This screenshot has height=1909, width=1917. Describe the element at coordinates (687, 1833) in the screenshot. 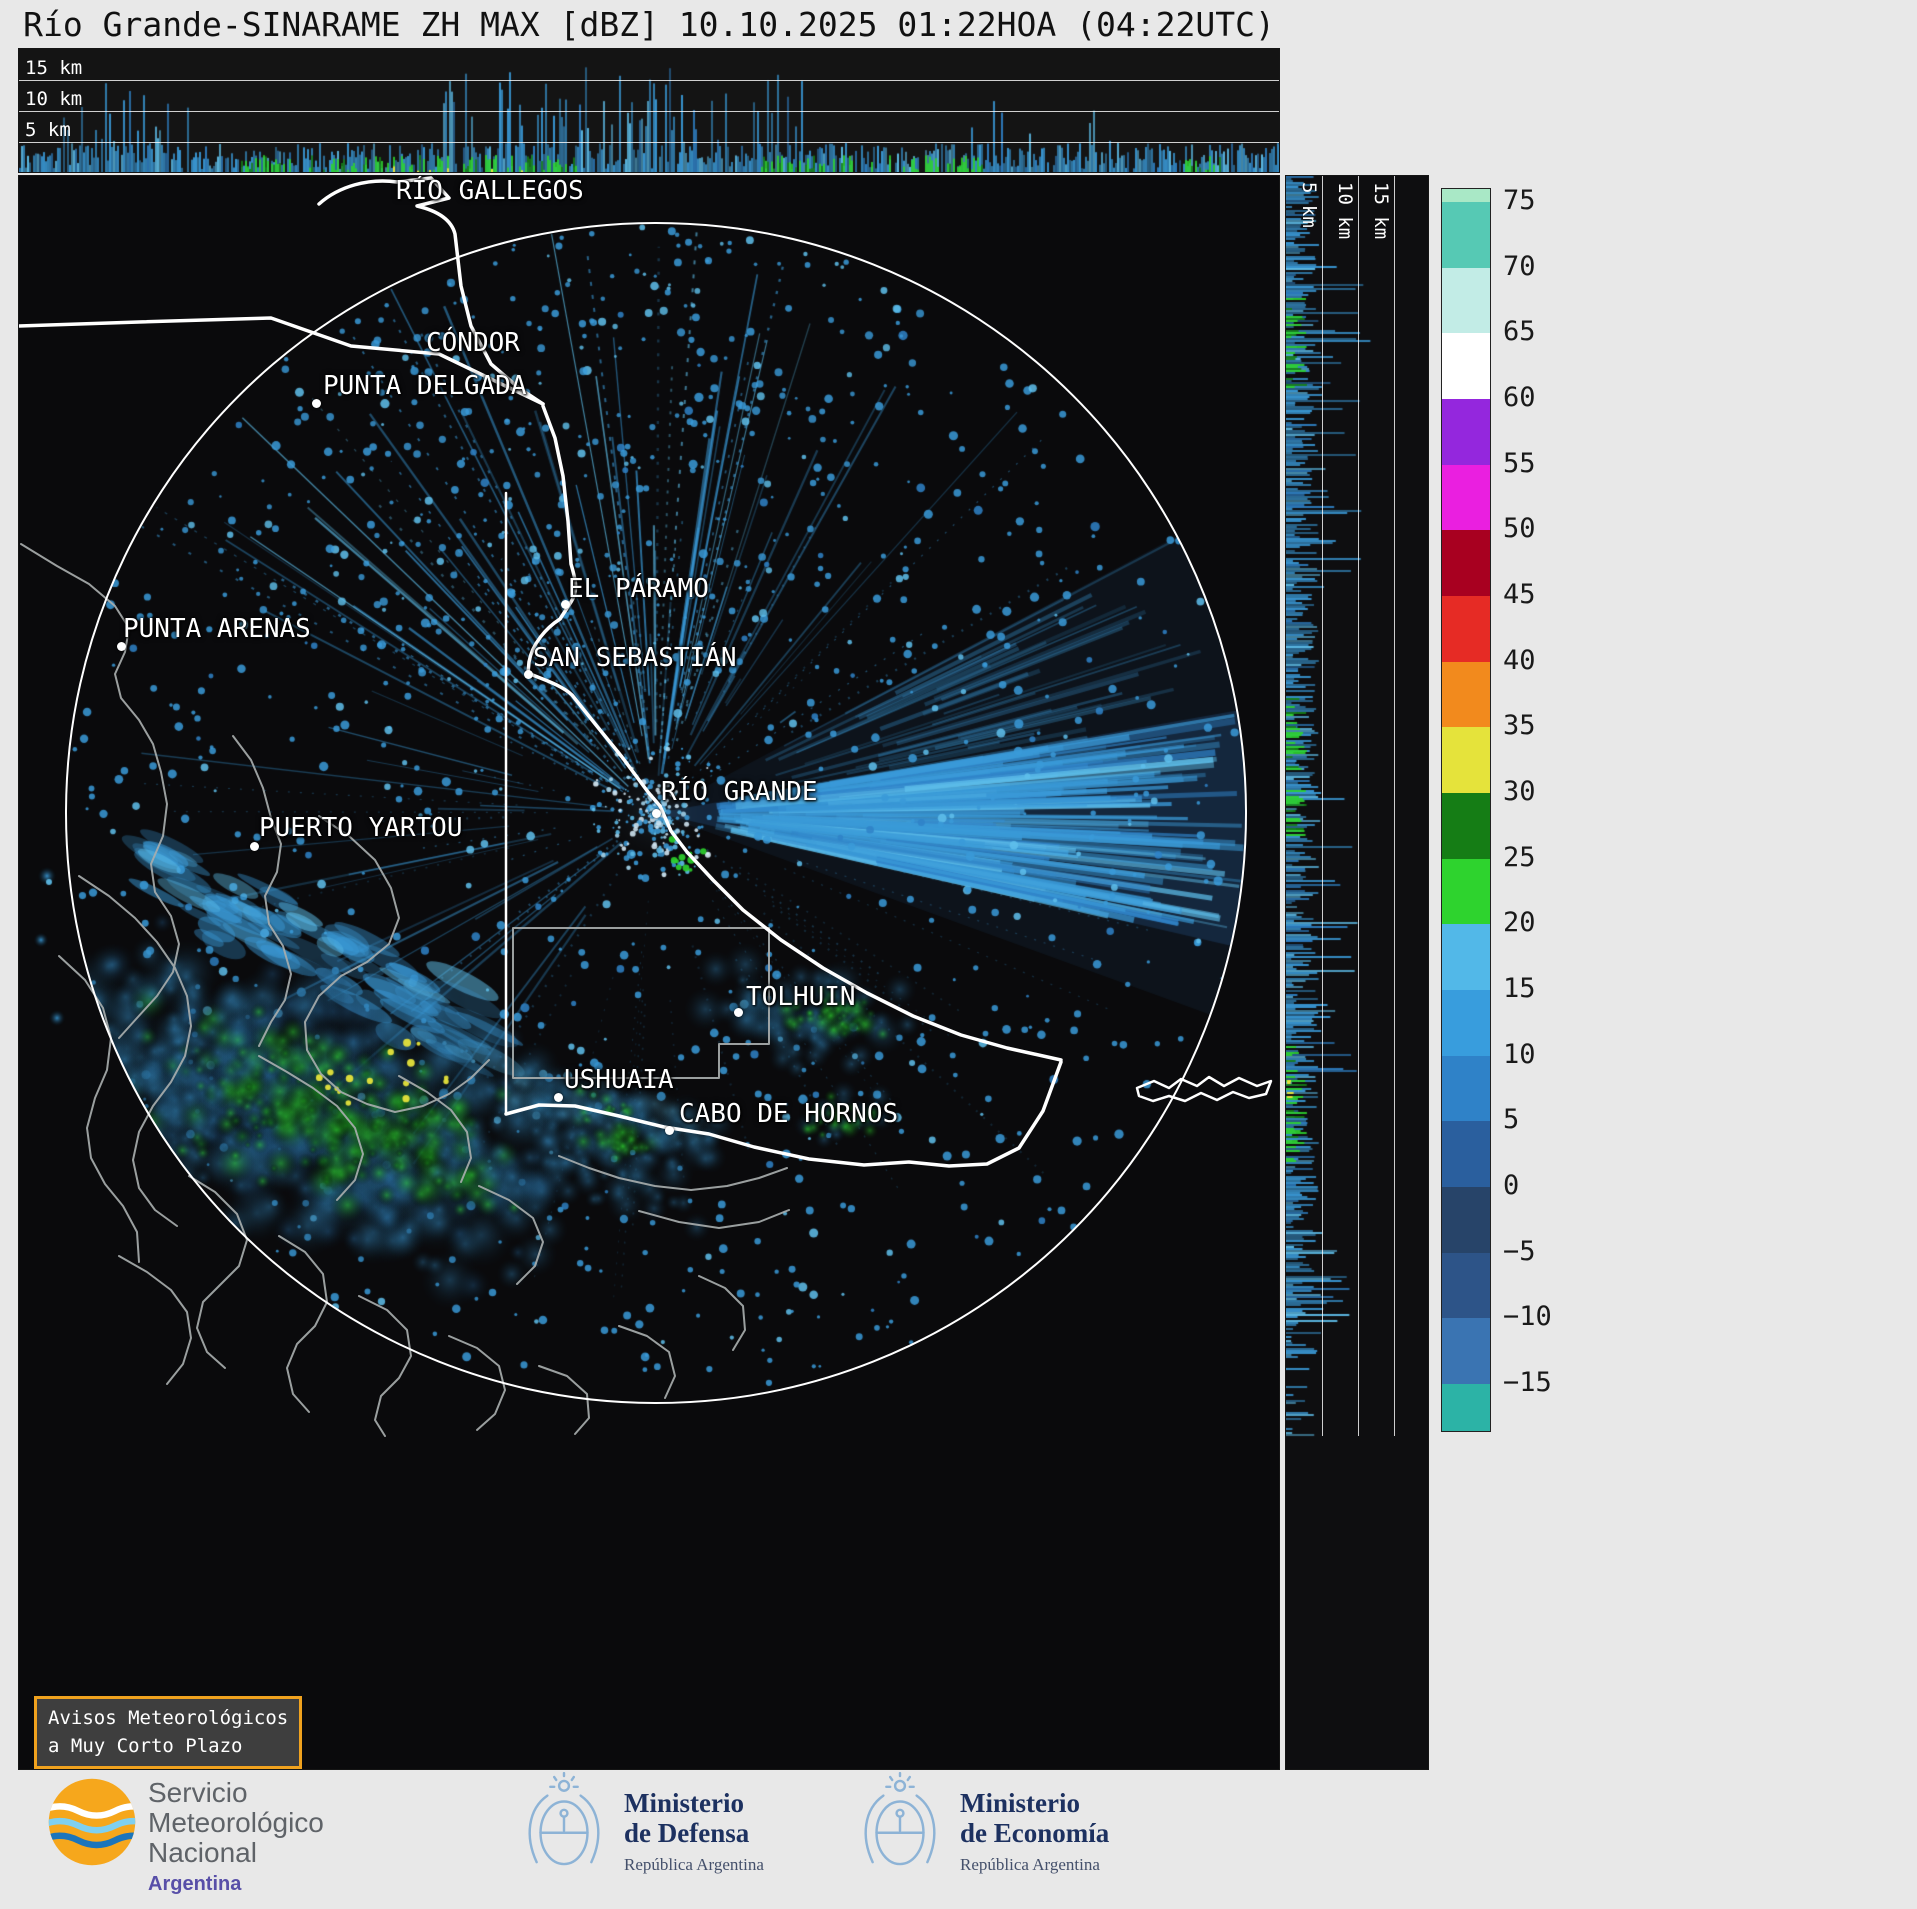

I see `defensa-name-line2: de Defensa` at that location.